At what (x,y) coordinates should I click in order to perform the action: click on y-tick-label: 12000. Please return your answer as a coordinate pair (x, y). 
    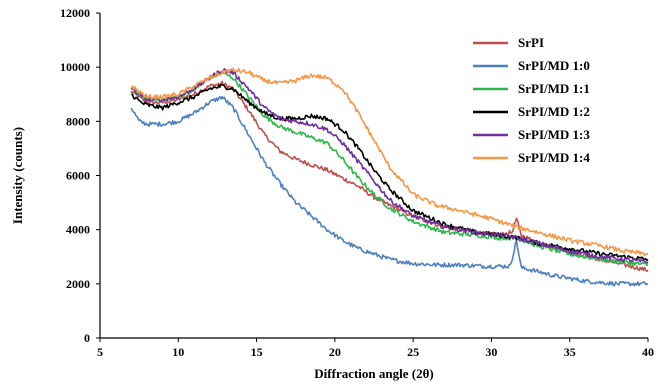
    Looking at the image, I should click on (75, 13).